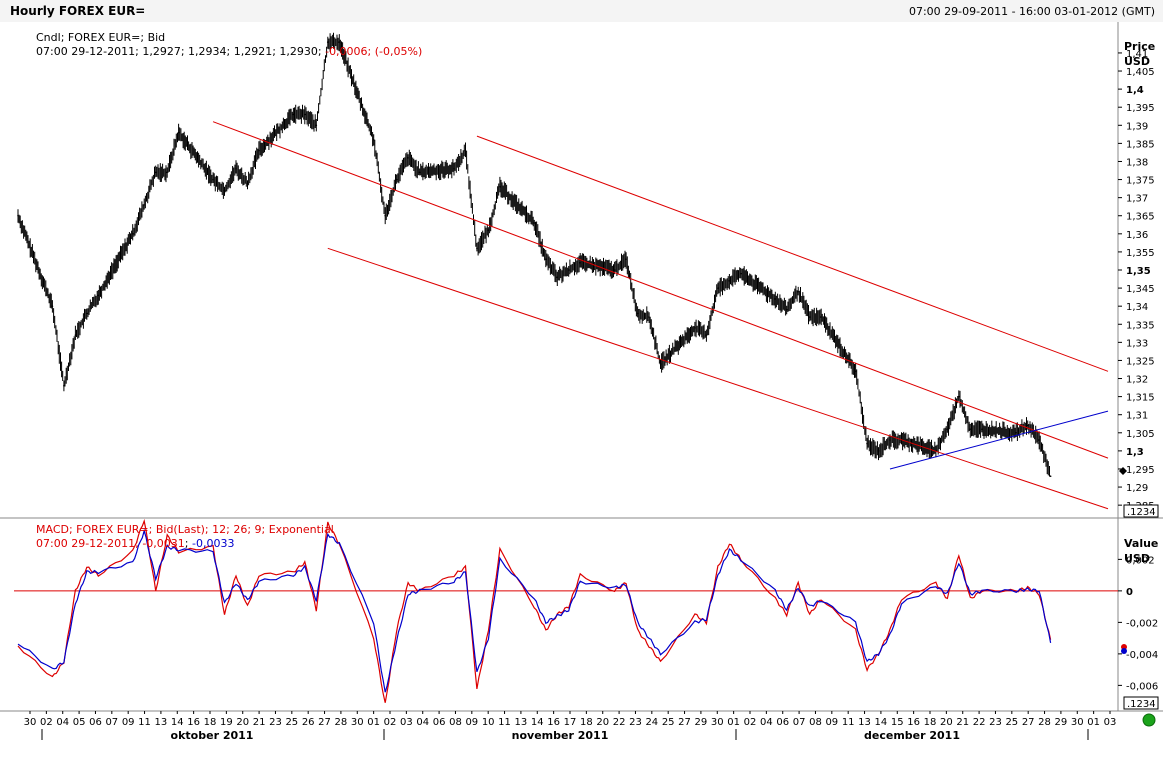  What do you see at coordinates (226, 722) in the screenshot?
I see `x-tick-label: 19` at bounding box center [226, 722].